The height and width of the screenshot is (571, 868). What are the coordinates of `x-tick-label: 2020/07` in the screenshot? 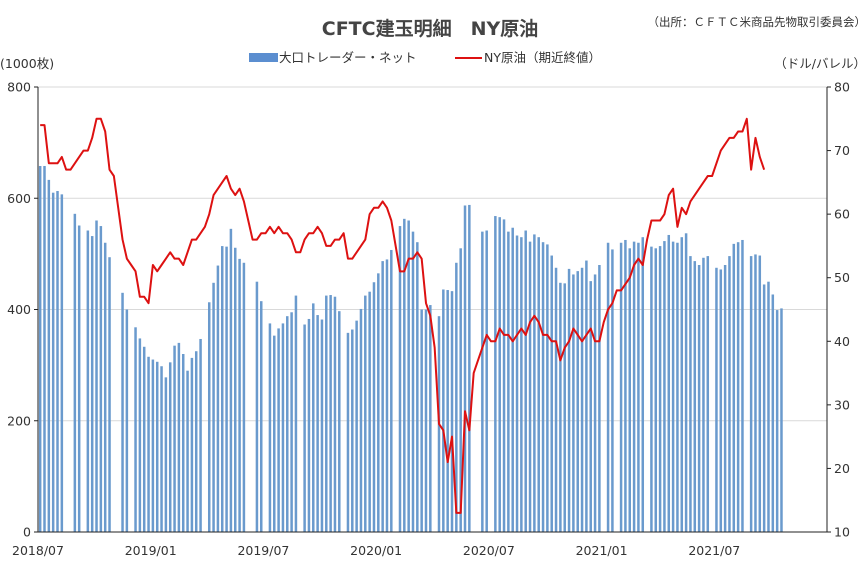 It's located at (489, 550).